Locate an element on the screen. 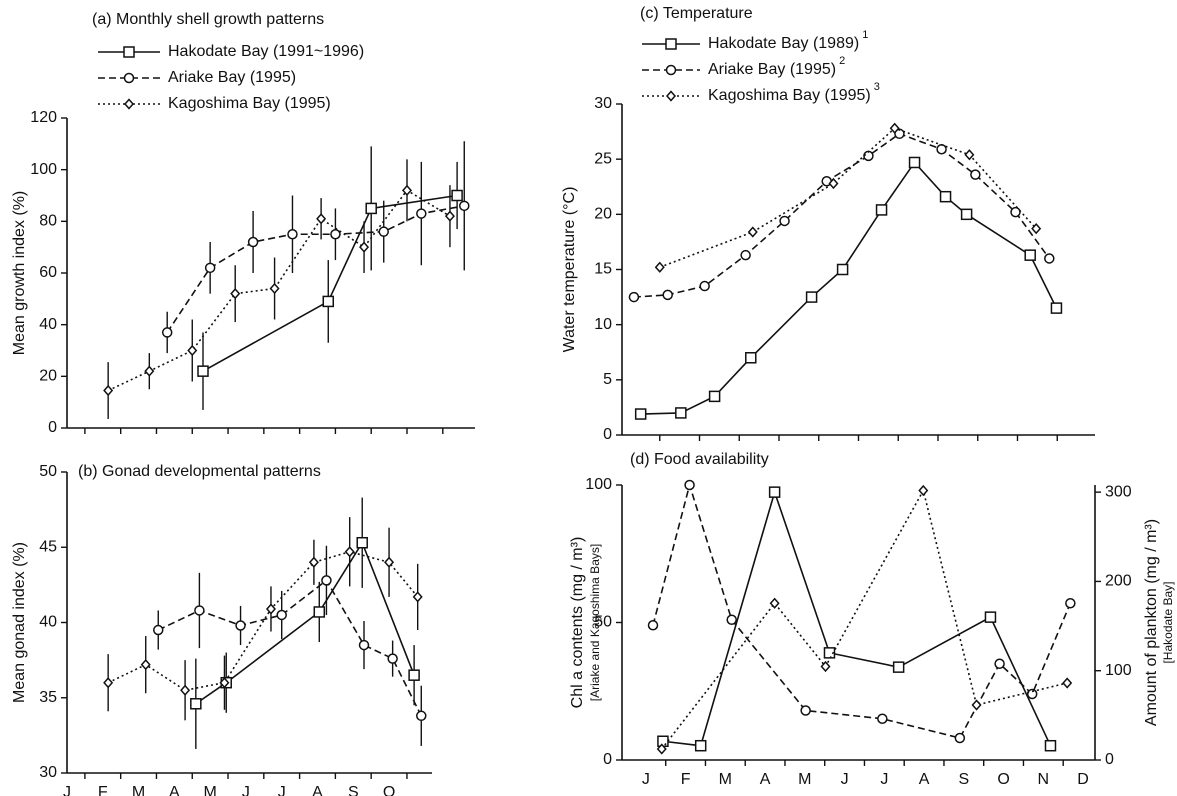 The width and height of the screenshot is (1177, 796). panel-title: (b) Gonad developmental patterns is located at coordinates (199, 471).